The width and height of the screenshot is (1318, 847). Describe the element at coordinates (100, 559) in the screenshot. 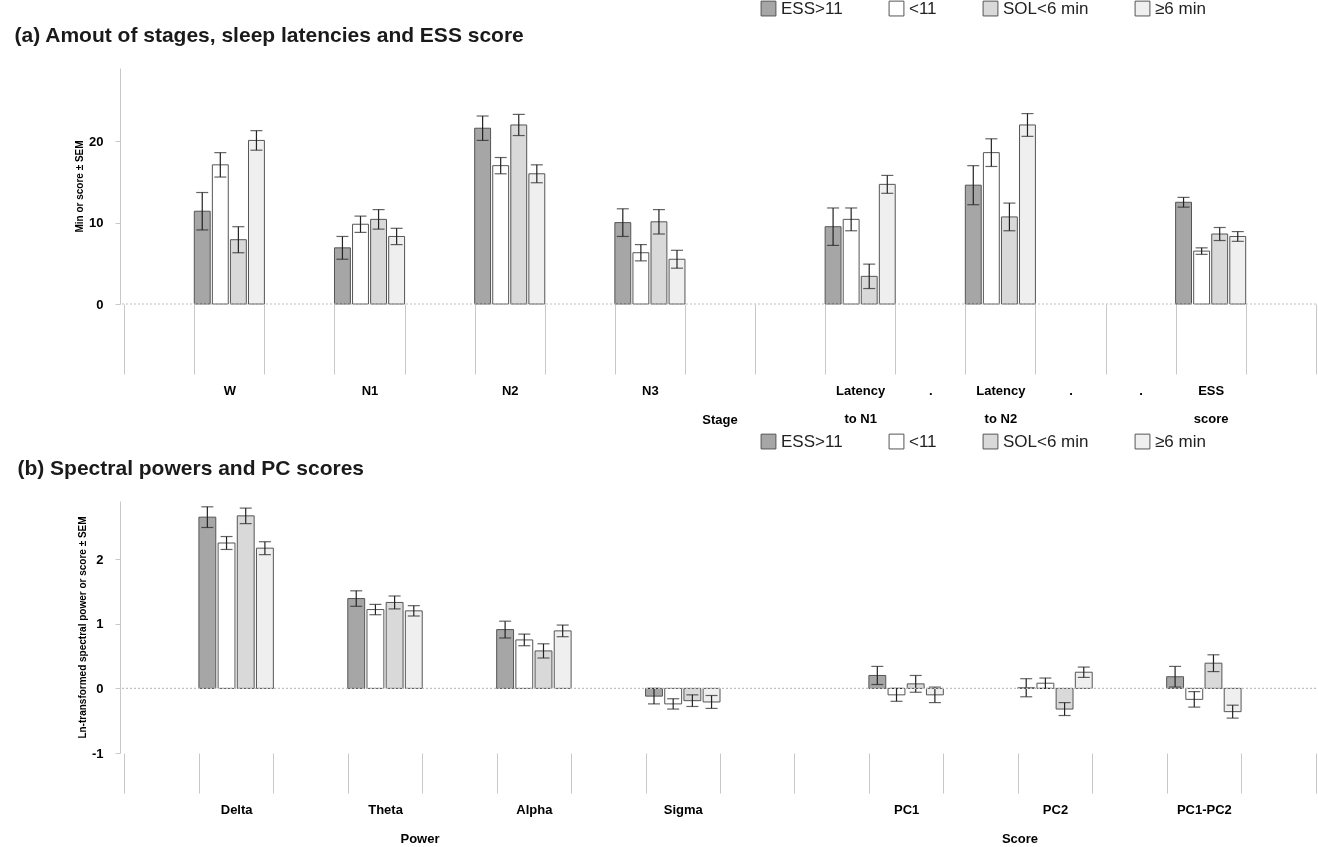

I see `y-tick-label: 2` at that location.